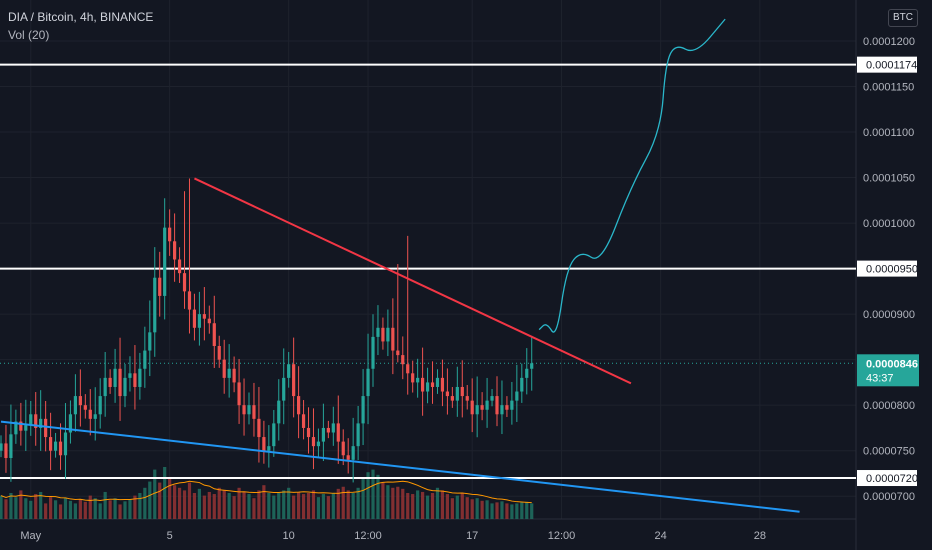 This screenshot has width=932, height=550. What do you see at coordinates (889, 179) in the screenshot?
I see `price-tick-label: 0.0001050` at bounding box center [889, 179].